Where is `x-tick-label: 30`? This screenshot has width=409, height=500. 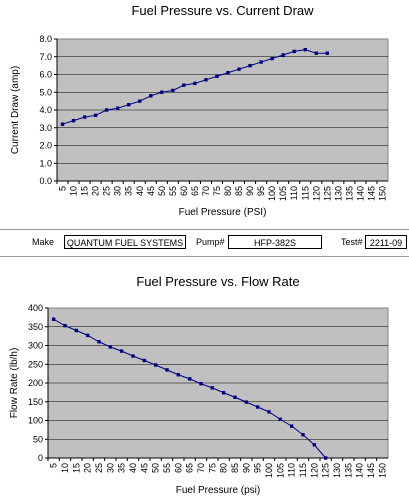
x-tick-label: 30 is located at coordinates (110, 468).